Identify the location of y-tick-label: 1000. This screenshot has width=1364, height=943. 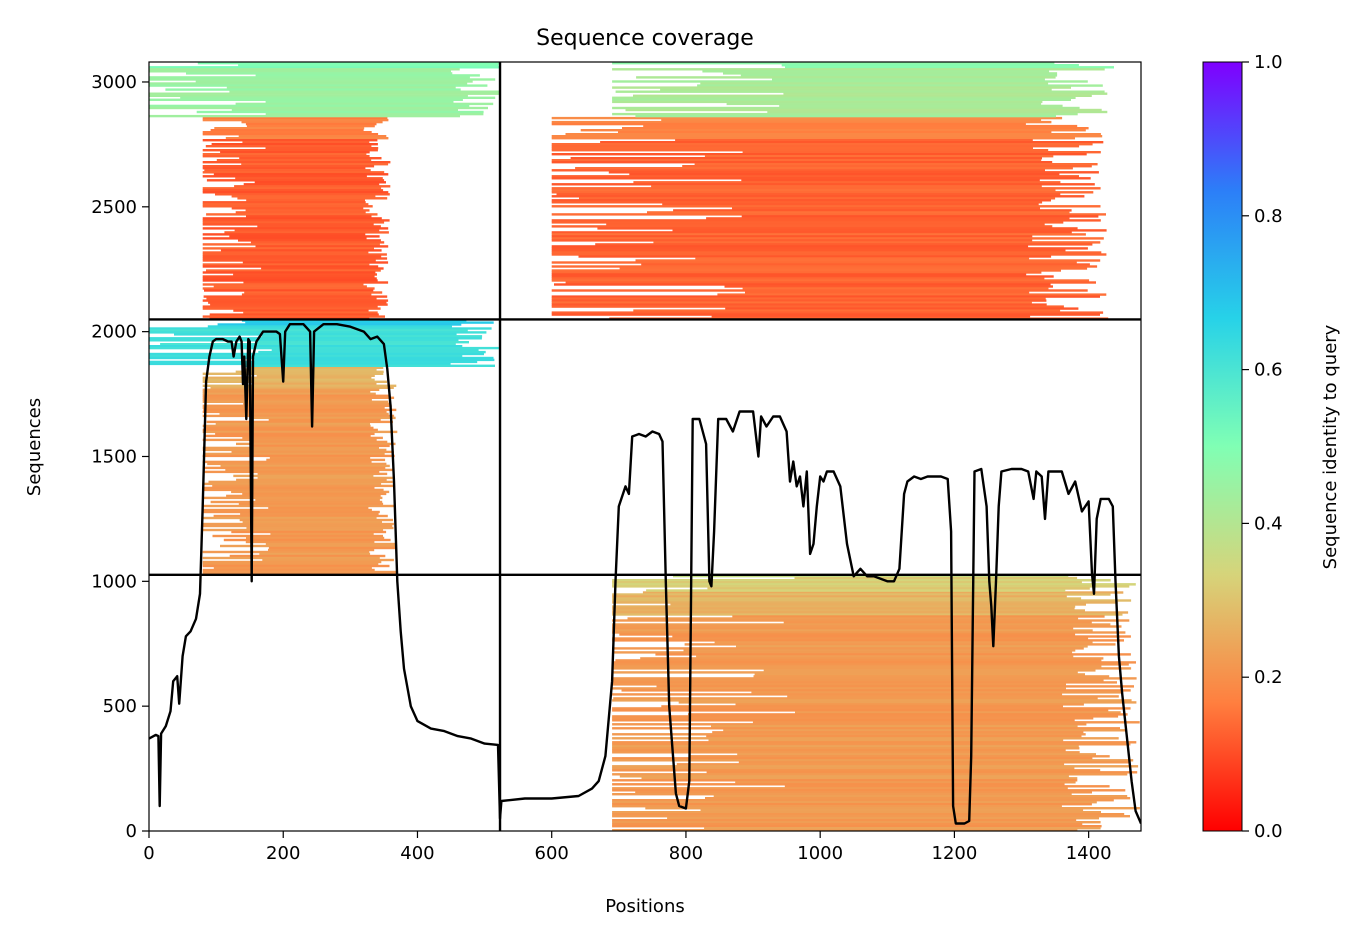
(114, 581).